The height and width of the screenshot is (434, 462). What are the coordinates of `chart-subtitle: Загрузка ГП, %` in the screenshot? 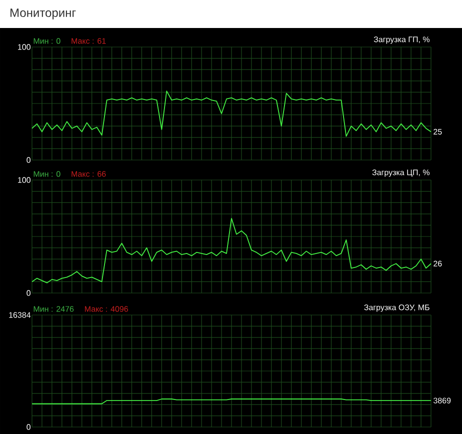 It's located at (402, 40).